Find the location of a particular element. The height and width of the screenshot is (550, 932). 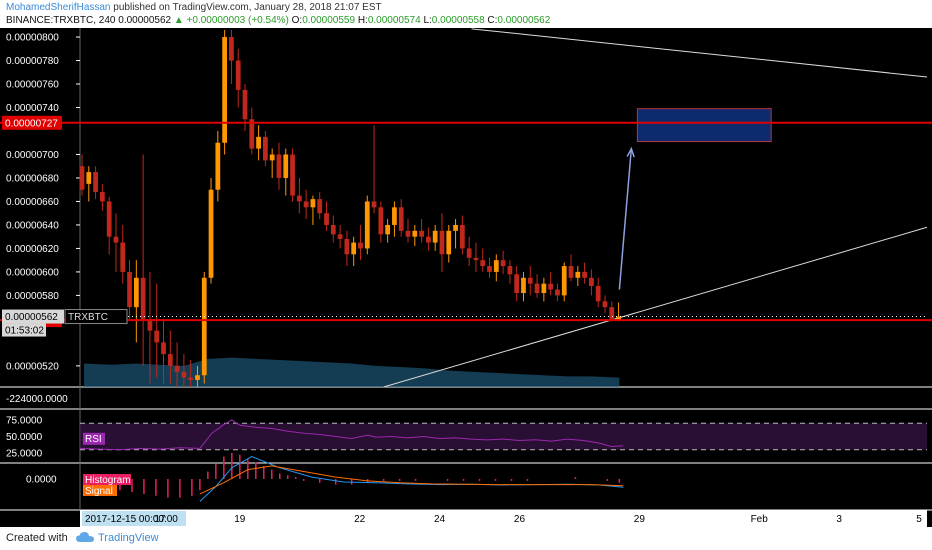

rsi-band is located at coordinates (503, 436).